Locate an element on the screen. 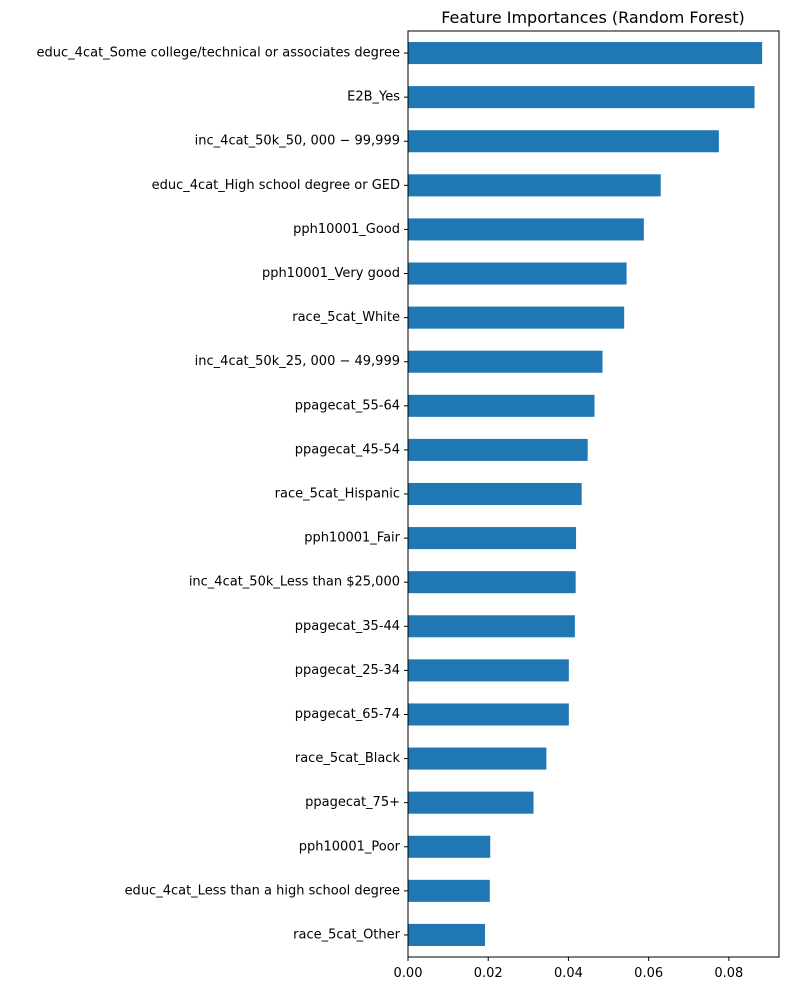 Image resolution: width=790 pixels, height=989 pixels. y-tick-label: E2B_Yes is located at coordinates (373, 97).